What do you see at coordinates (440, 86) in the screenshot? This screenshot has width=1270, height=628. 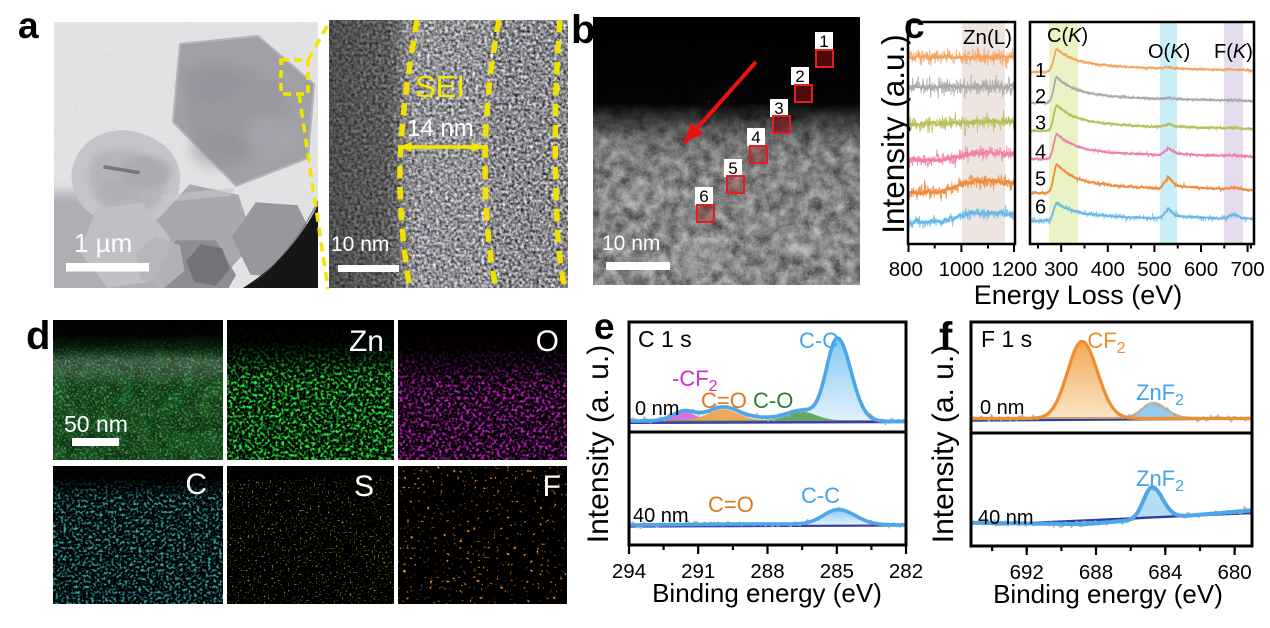 I see `svg-text: SEI` at bounding box center [440, 86].